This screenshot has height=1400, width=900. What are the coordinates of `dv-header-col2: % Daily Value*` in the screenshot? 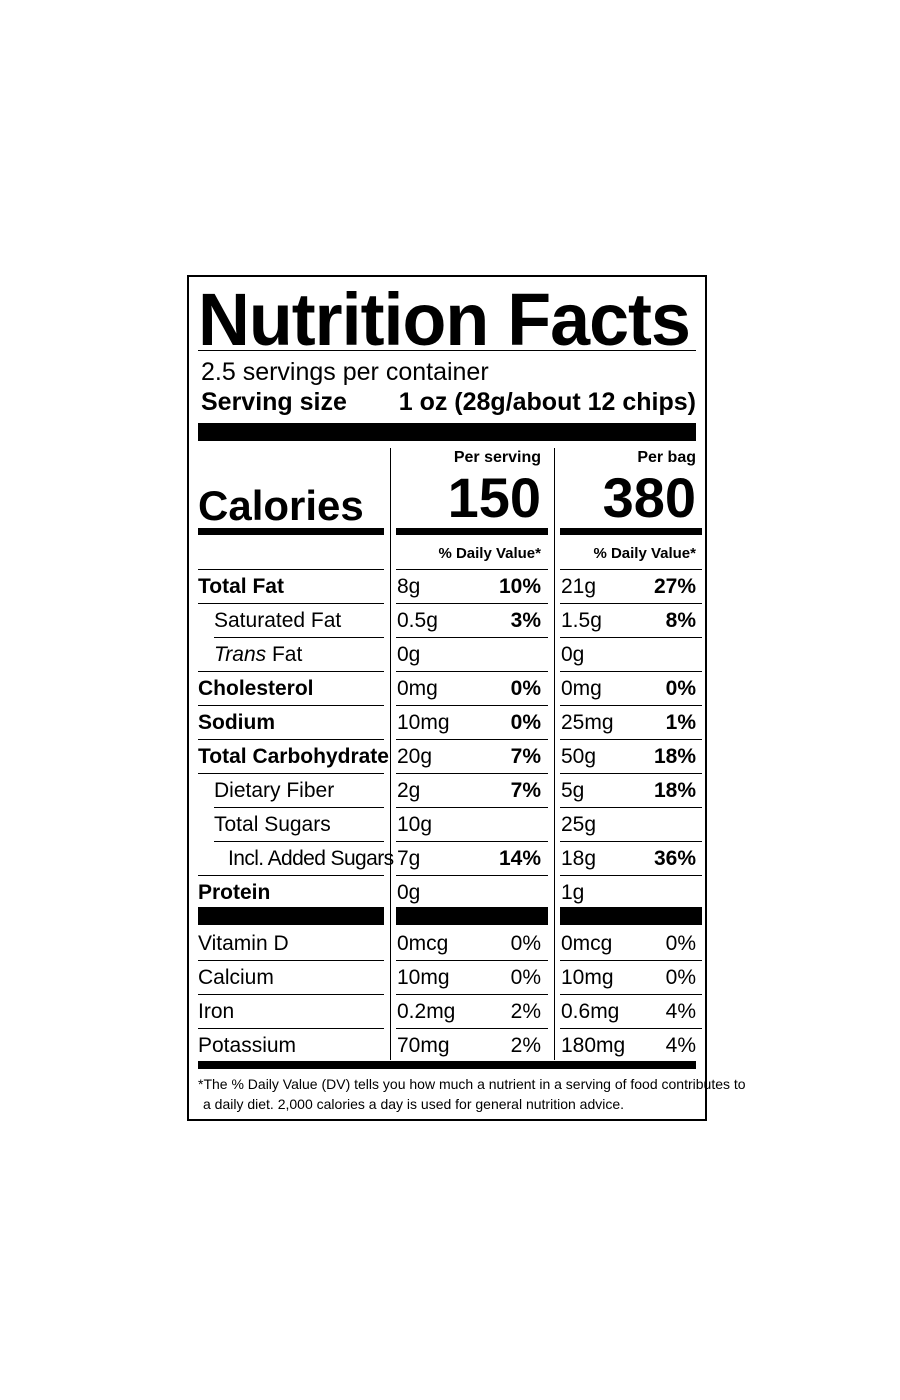 It's located at (644, 553).